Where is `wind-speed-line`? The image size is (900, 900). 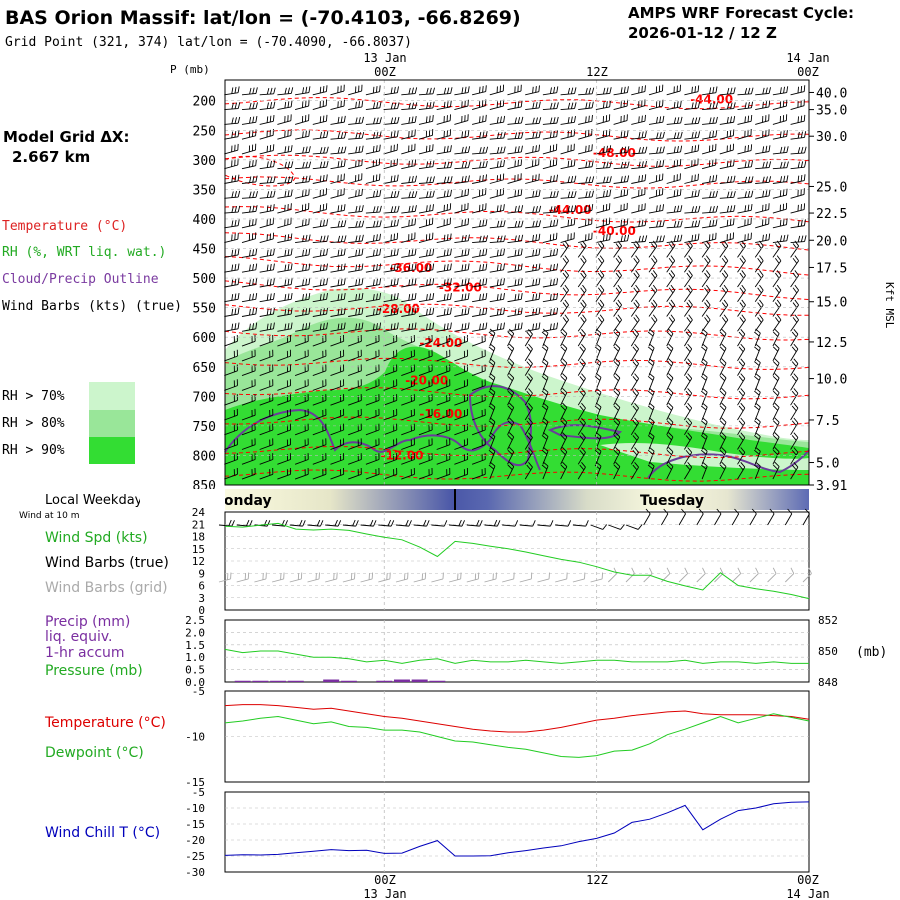
wind-speed-line is located at coordinates (517, 561).